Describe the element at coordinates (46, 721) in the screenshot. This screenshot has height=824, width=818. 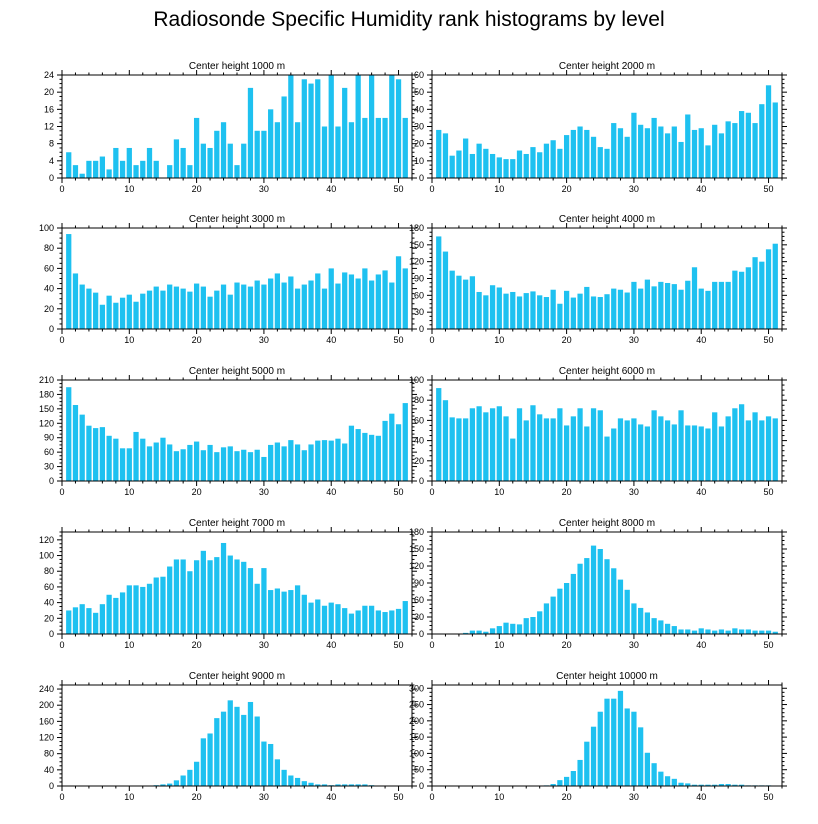
I see `y-tick-label: 160` at that location.